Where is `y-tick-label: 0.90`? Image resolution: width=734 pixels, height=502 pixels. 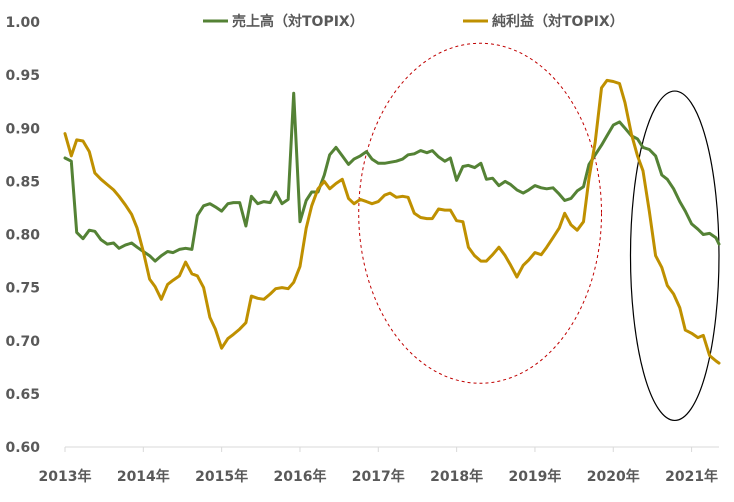 y-tick-label: 0.90 is located at coordinates (22, 129).